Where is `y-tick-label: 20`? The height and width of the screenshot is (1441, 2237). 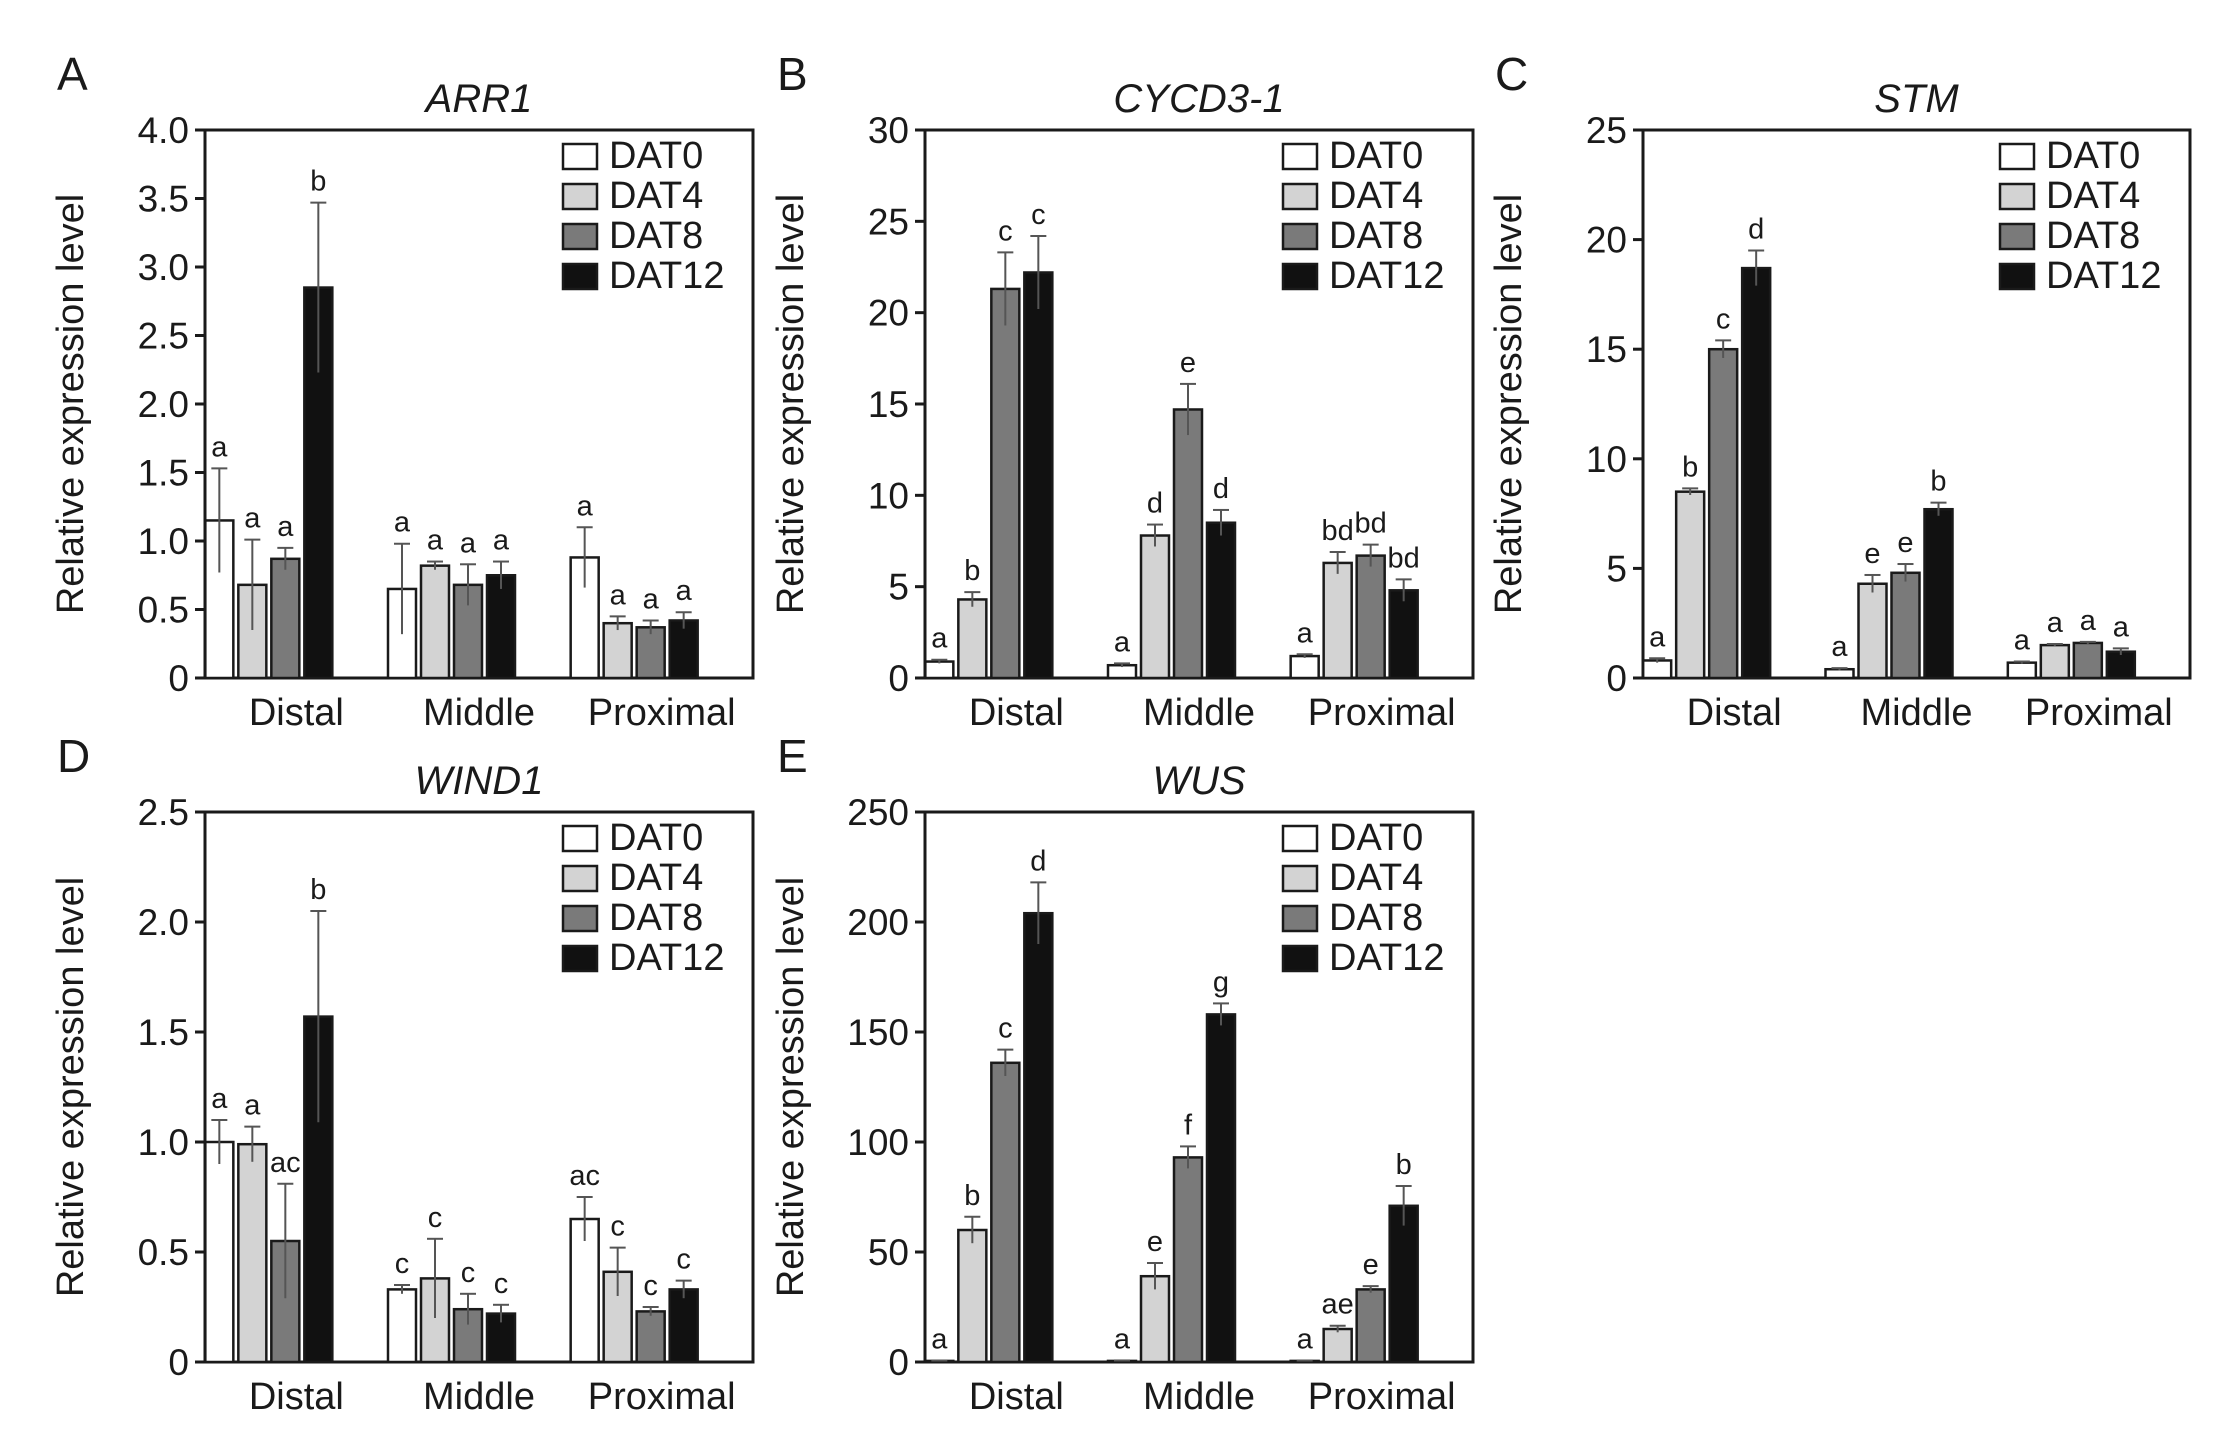 y-tick-label: 20 is located at coordinates (1606, 240).